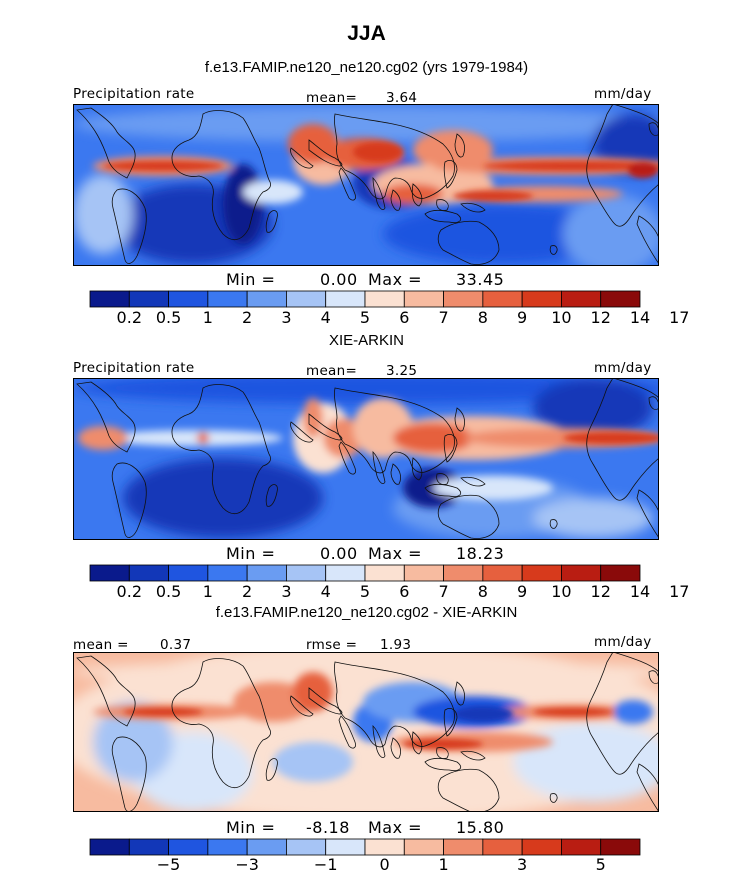  I want to click on panel3-heading: f.e13.FAMIP.ne120_ne120.cg02 - XIE-ARKIN, so click(366, 612).